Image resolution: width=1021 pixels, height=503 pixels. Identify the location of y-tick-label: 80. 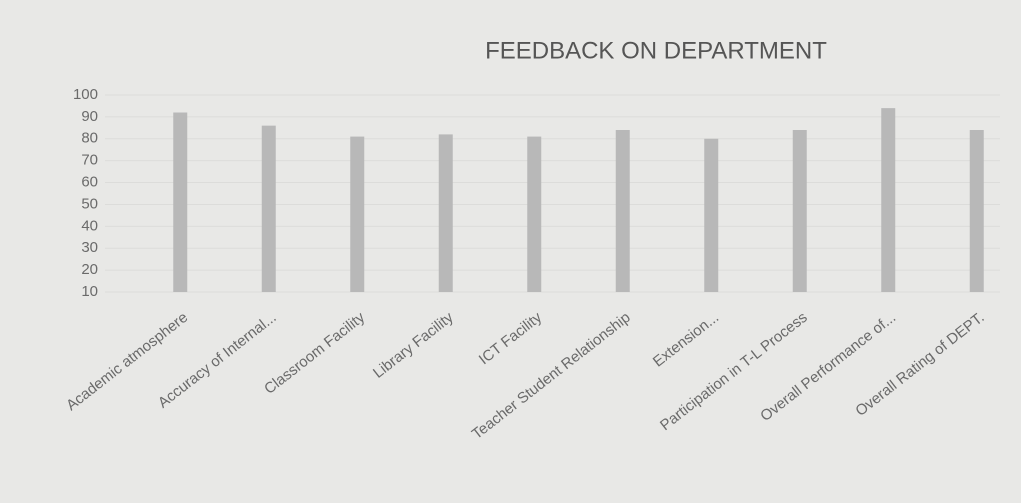
(89, 138).